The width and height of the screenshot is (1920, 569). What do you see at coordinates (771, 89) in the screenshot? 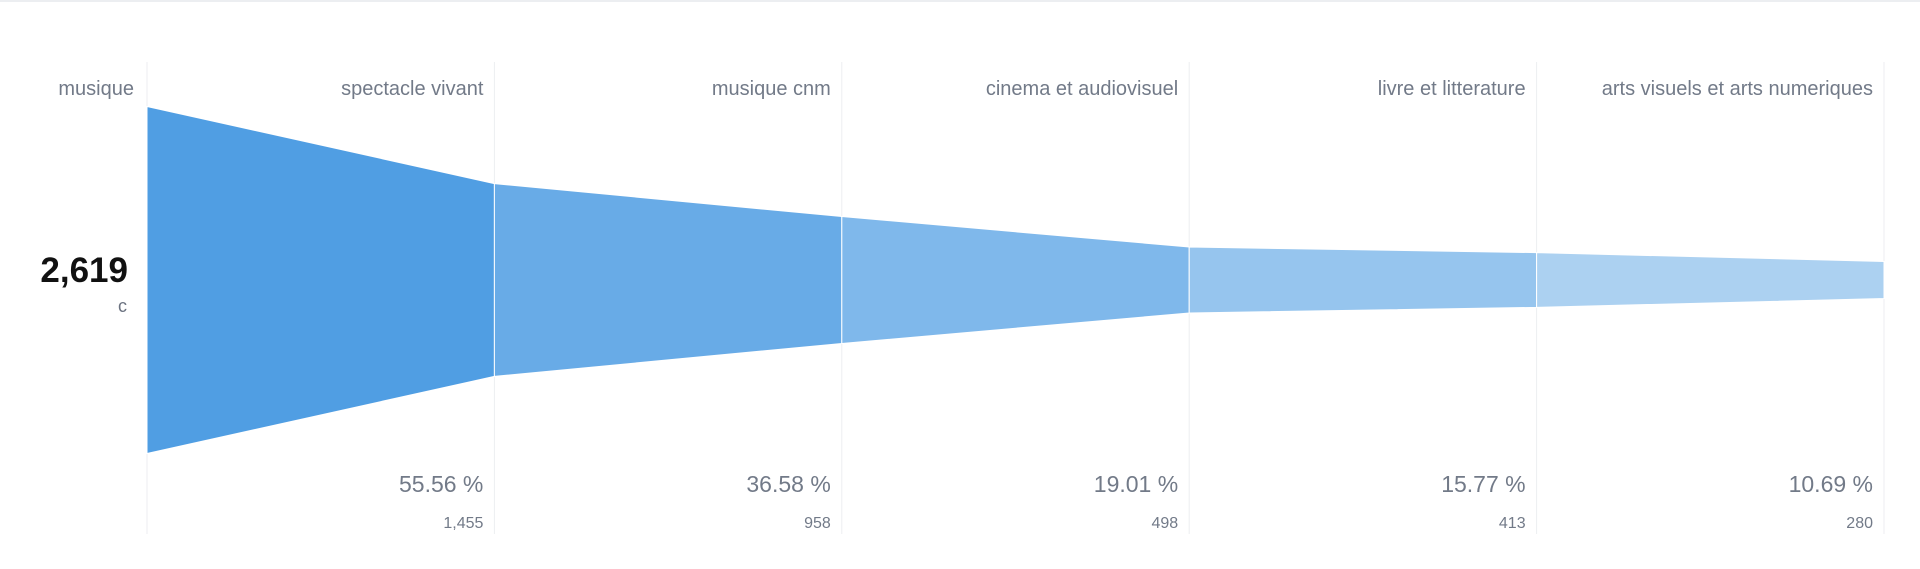
I see `step-label: musique cnm` at bounding box center [771, 89].